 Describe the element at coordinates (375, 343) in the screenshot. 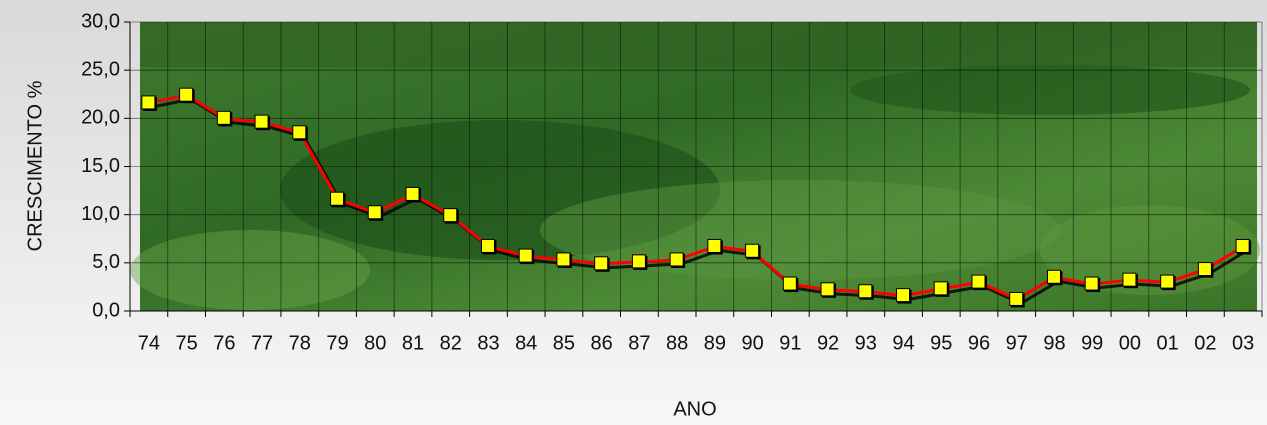

I see `x-tick-label: 80` at that location.